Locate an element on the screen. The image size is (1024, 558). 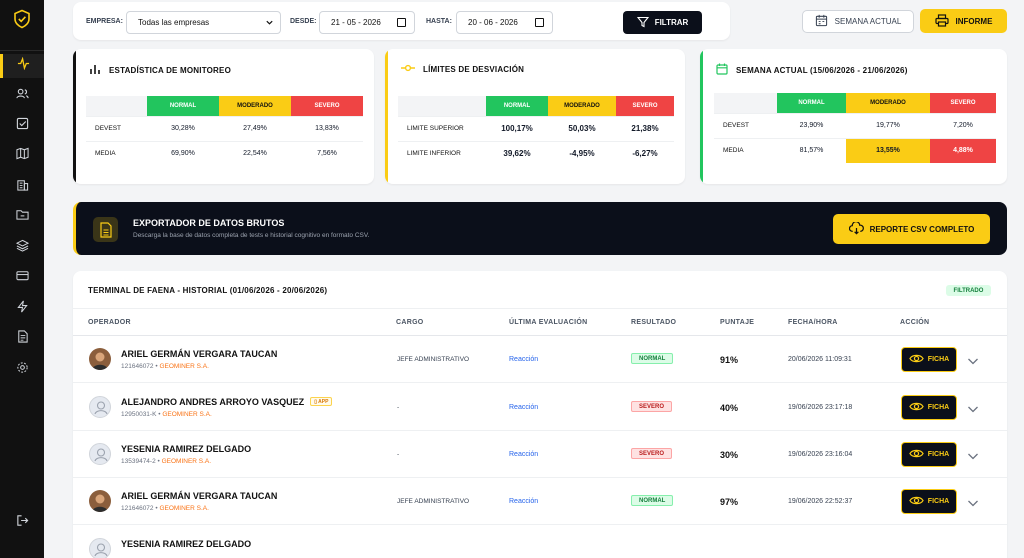
table-row: YESENIA RAMIREZ DELGADO is located at coordinates (540, 542).